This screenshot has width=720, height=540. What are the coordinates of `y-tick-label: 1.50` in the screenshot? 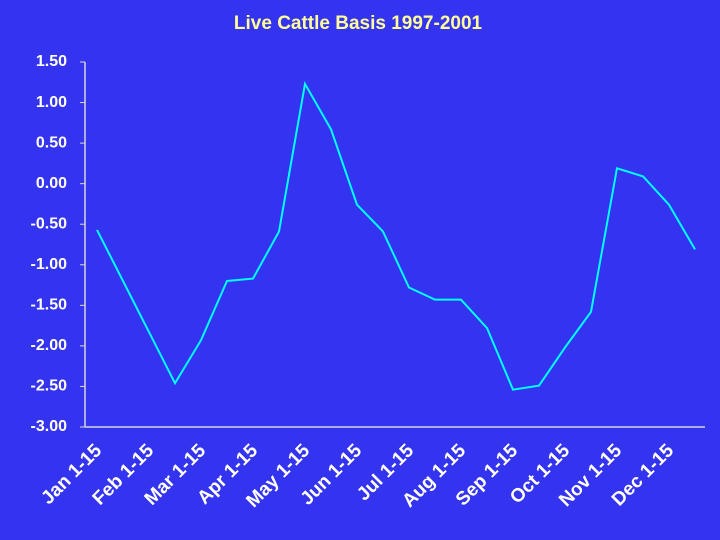 It's located at (51, 61).